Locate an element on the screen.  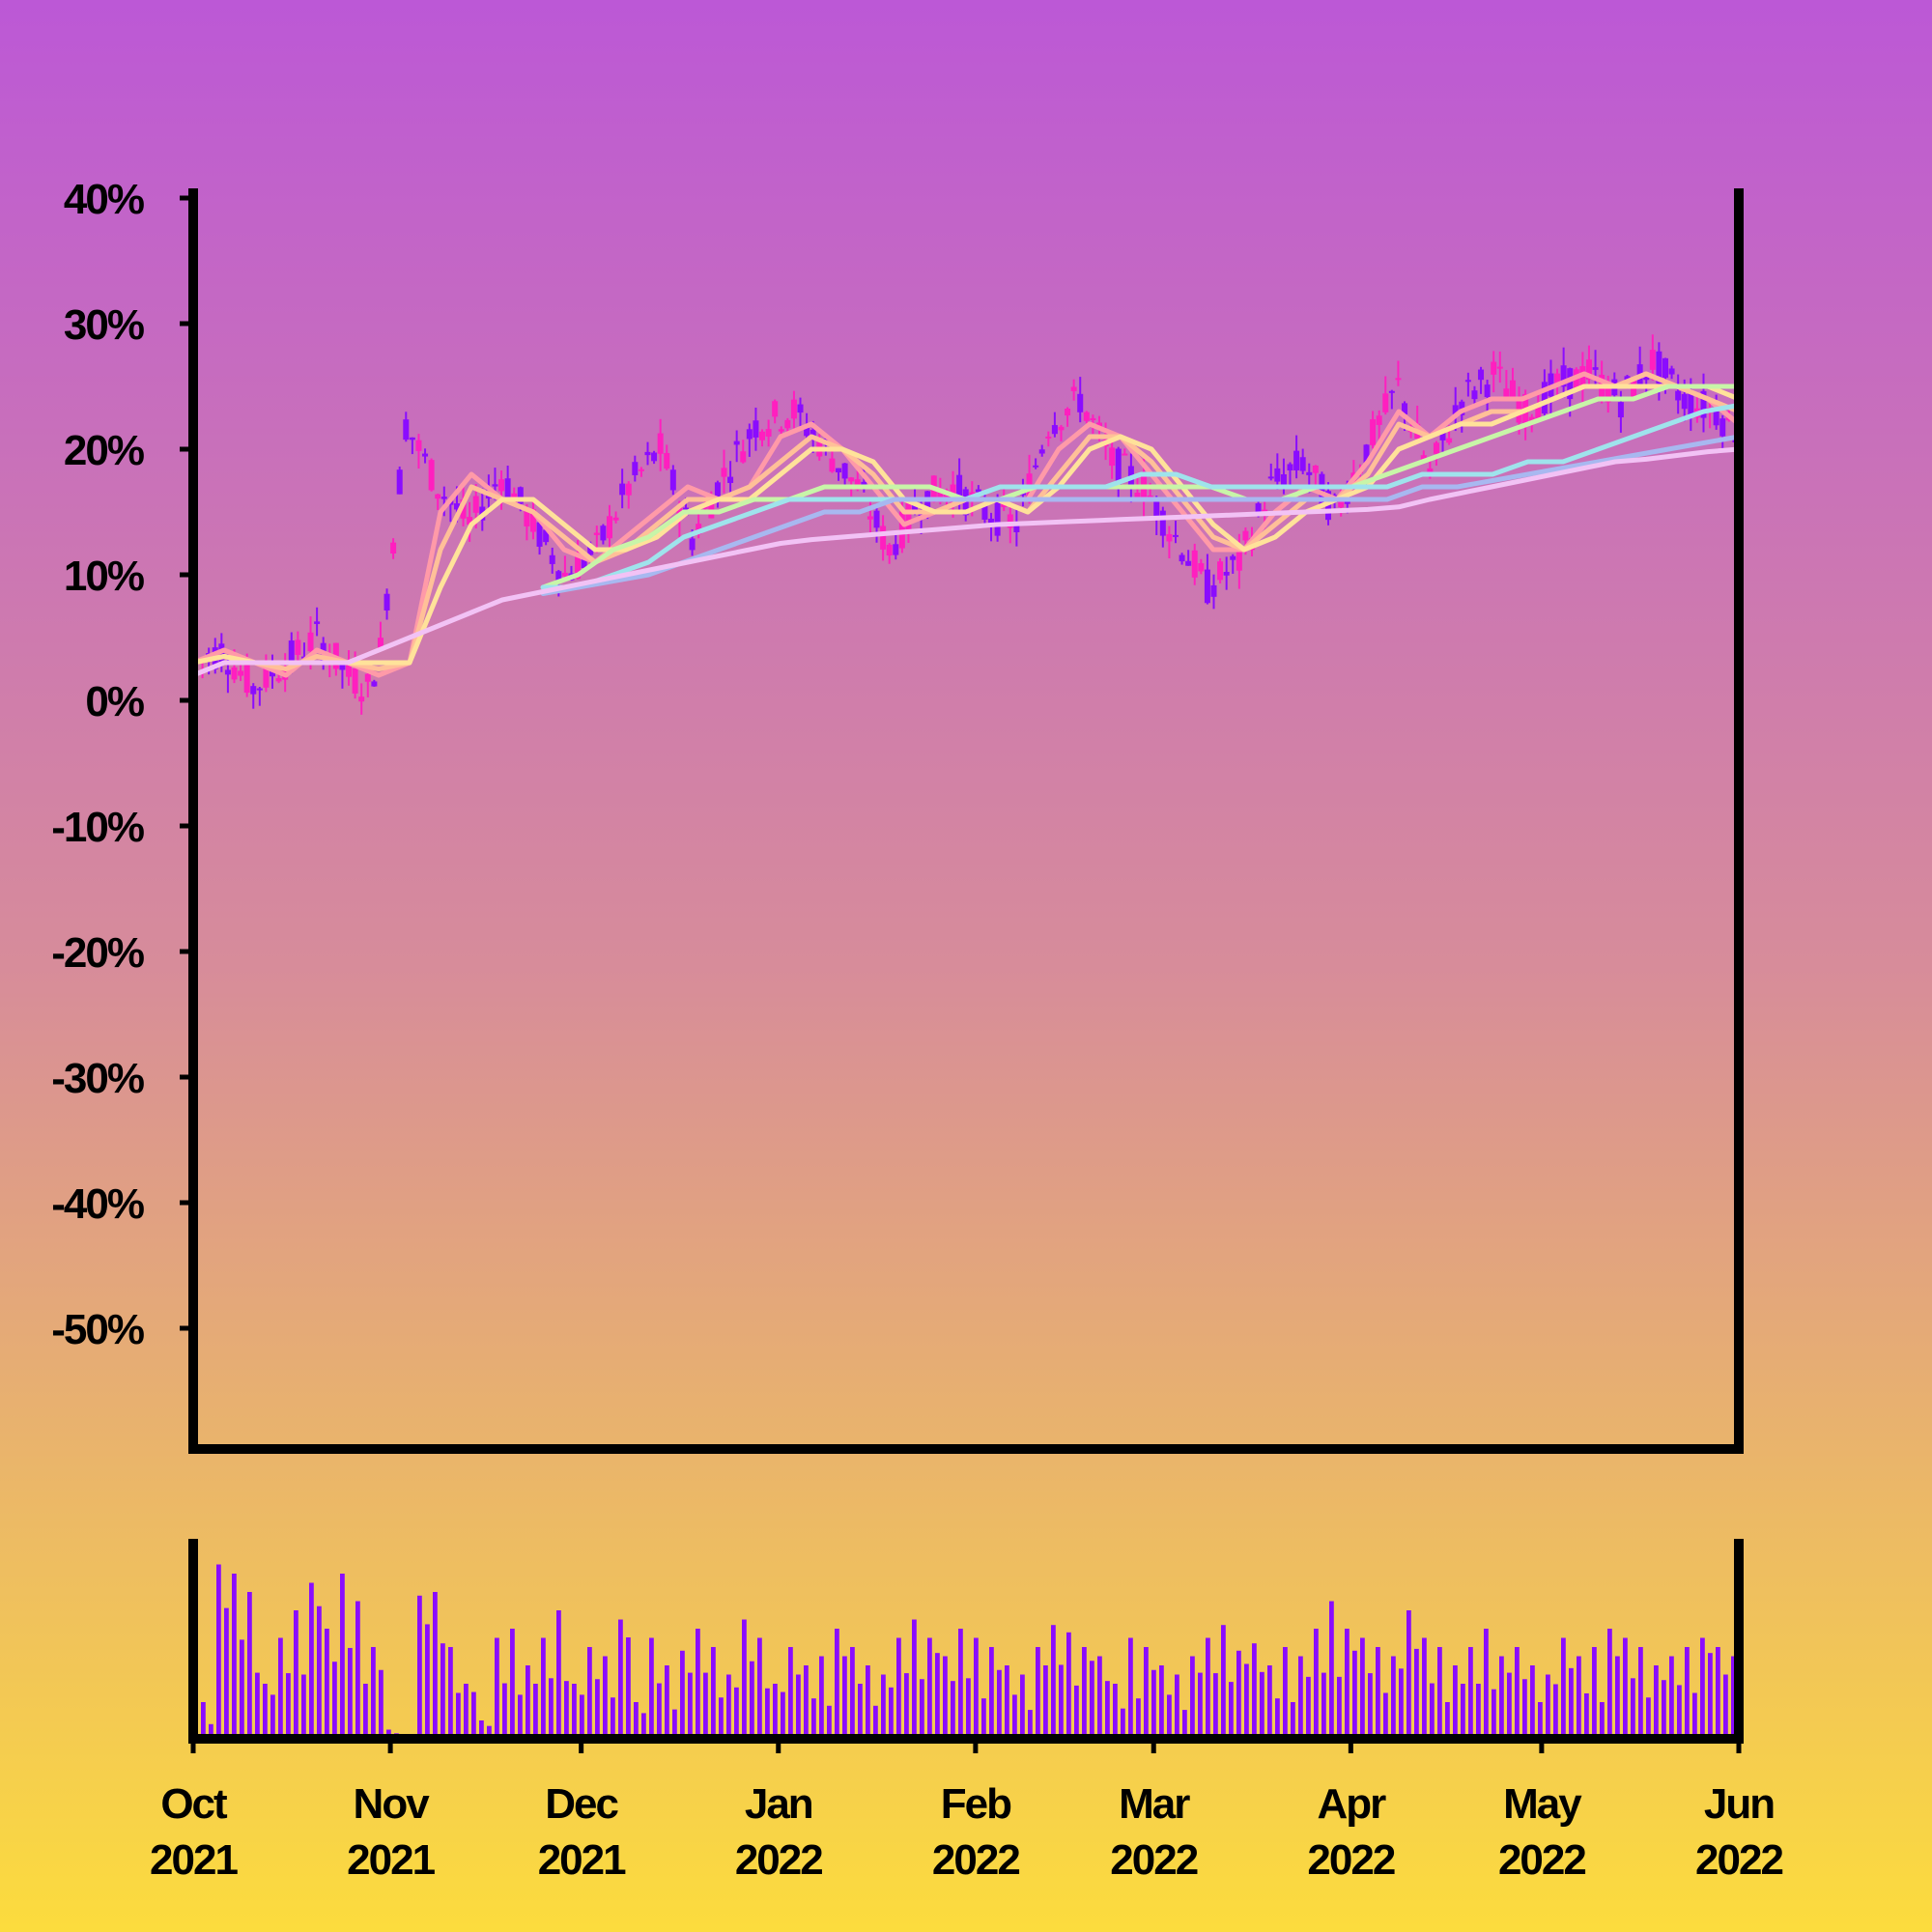
y-tick-label: -40% is located at coordinates (97, 1204).